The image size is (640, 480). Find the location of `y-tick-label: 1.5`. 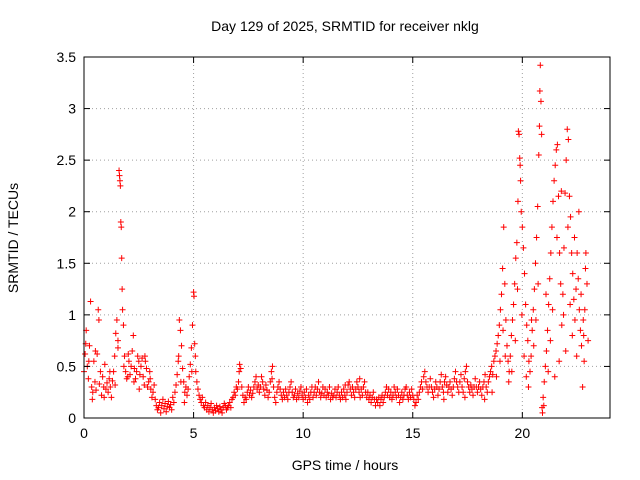

y-tick-label: 1.5 is located at coordinates (67, 263).